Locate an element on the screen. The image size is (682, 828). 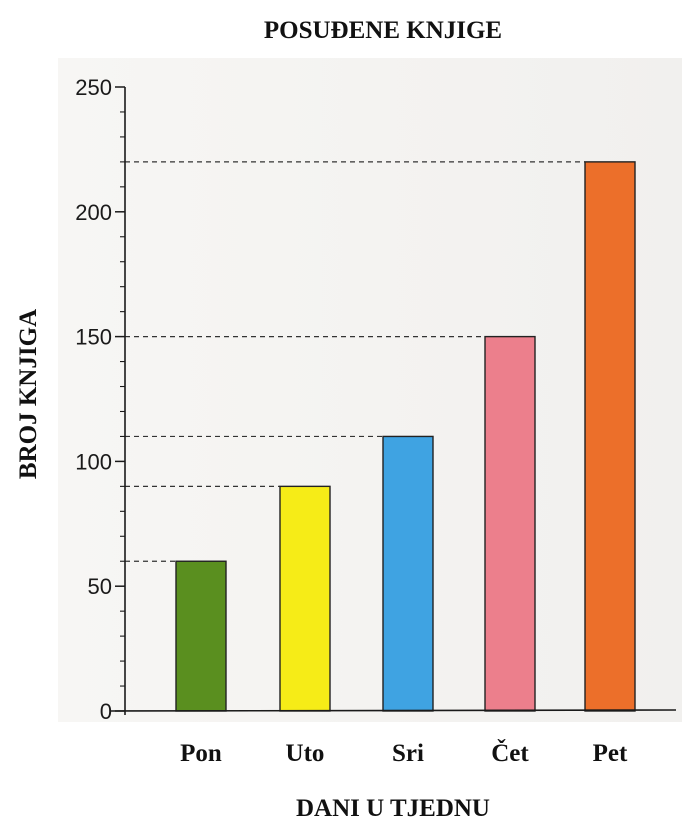
y-axis-label: BROJ KNJIGA is located at coordinates (28, 394).